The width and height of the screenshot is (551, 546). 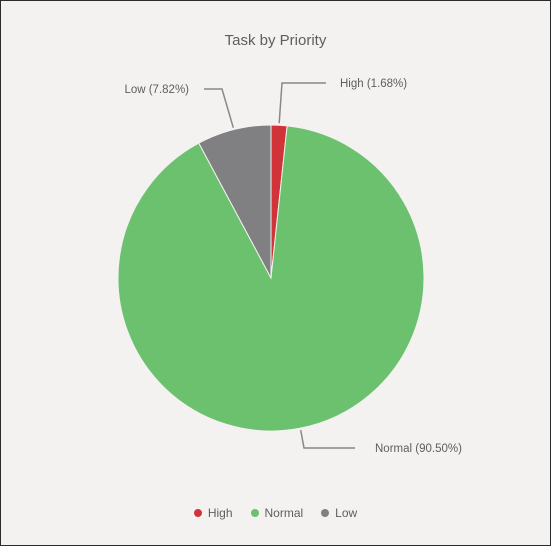 I want to click on legend-label-high: High, so click(x=220, y=513).